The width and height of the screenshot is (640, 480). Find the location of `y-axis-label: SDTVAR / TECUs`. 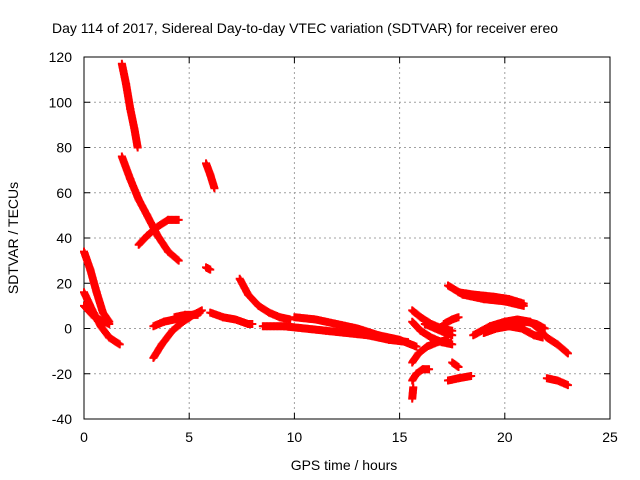

y-axis-label: SDTVAR / TECUs is located at coordinates (13, 238).